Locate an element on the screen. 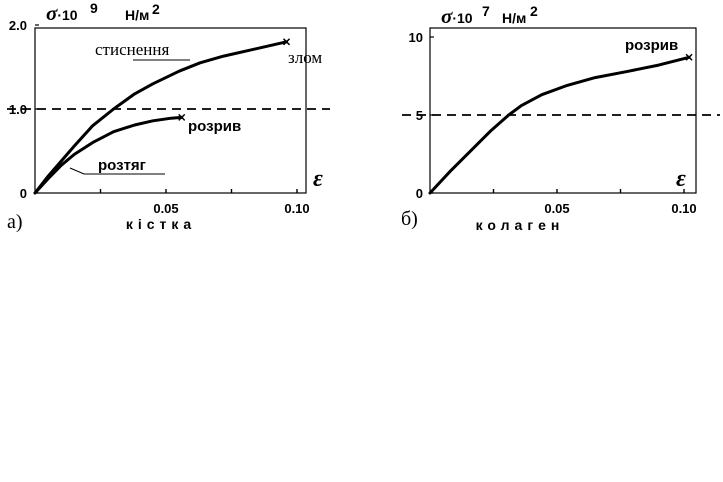  y-tick-label: 2.0 is located at coordinates (18, 25).